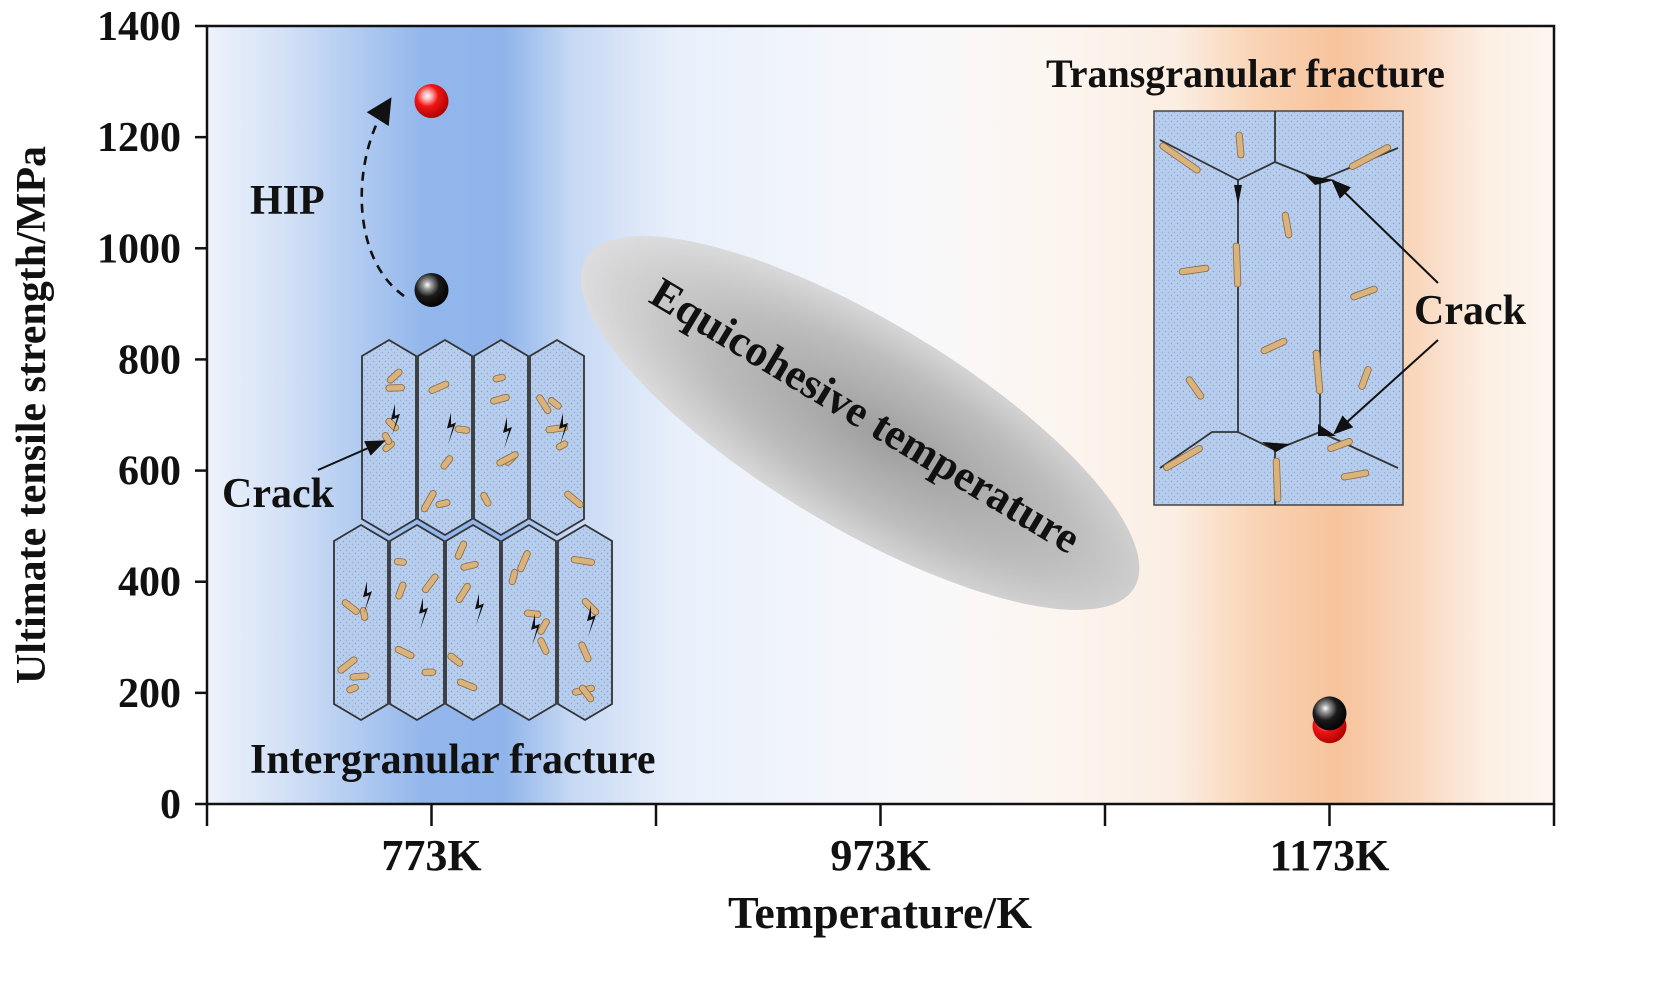 The height and width of the screenshot is (1005, 1665). I want to click on hip-label: HIP, so click(287, 201).